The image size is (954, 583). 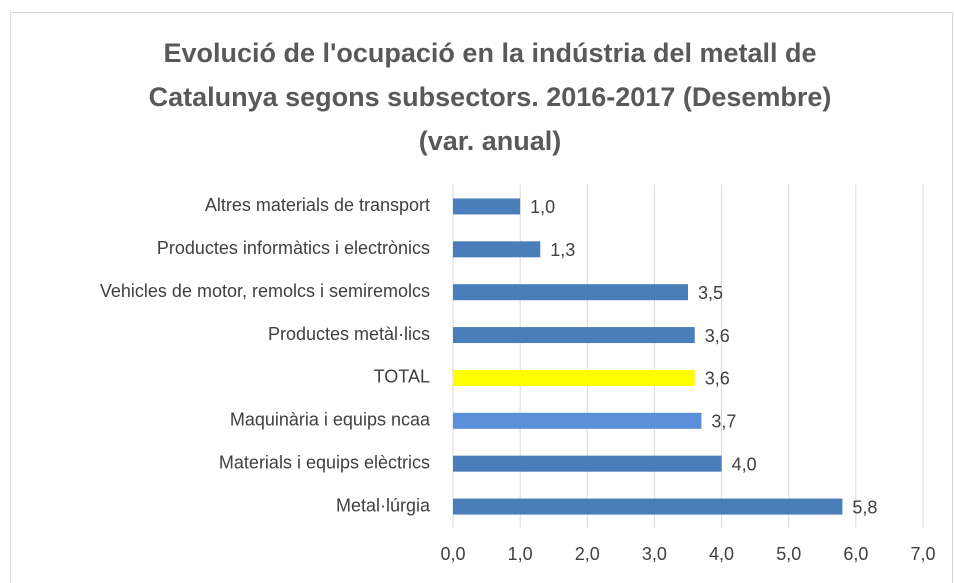 What do you see at coordinates (520, 554) in the screenshot?
I see `x-tick-label: 1,0` at bounding box center [520, 554].